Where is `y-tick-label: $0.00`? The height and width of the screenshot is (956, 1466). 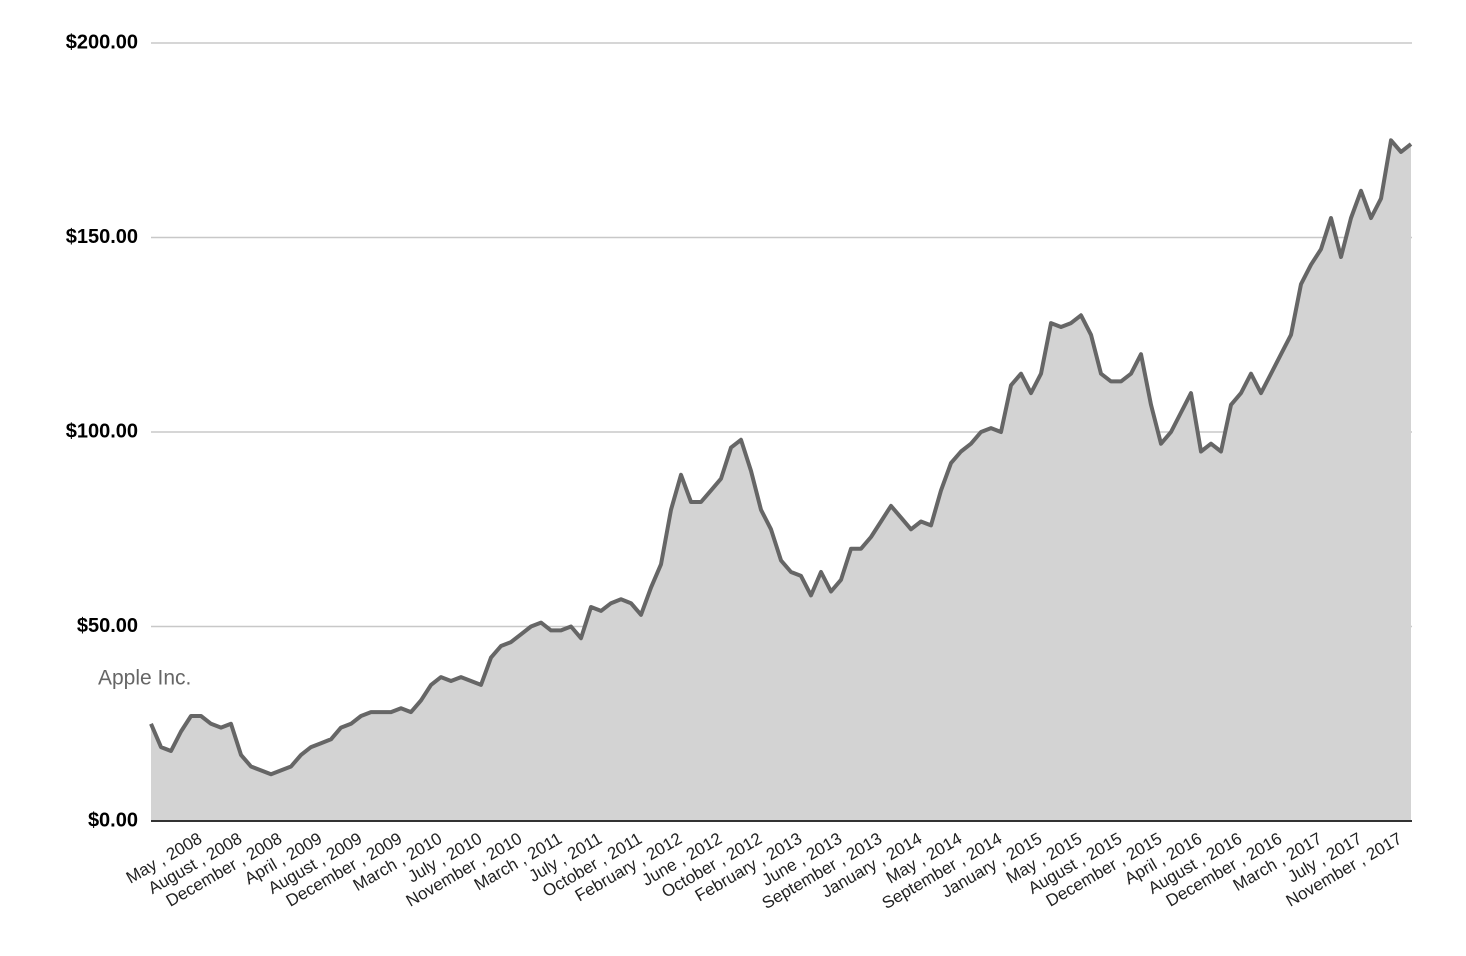
y-tick-label: $0.00 is located at coordinates (113, 820).